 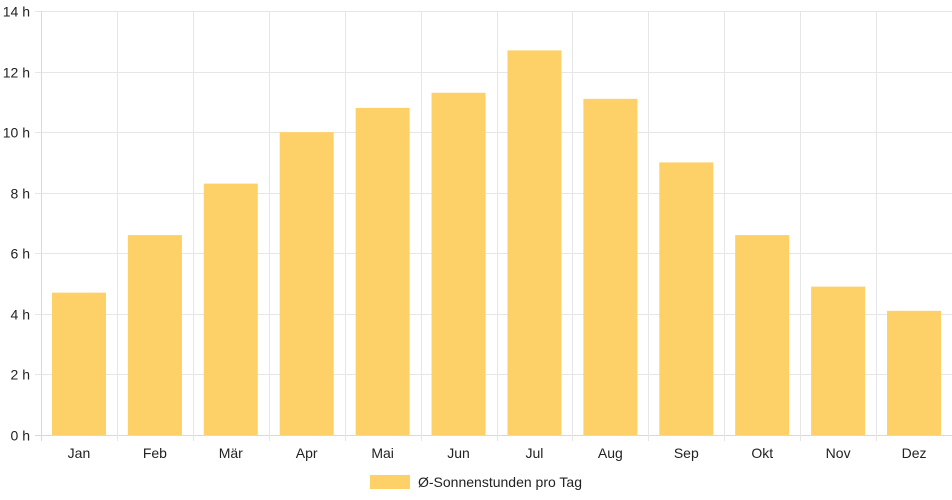 What do you see at coordinates (20, 436) in the screenshot?
I see `y-tick-label: 0 h` at bounding box center [20, 436].